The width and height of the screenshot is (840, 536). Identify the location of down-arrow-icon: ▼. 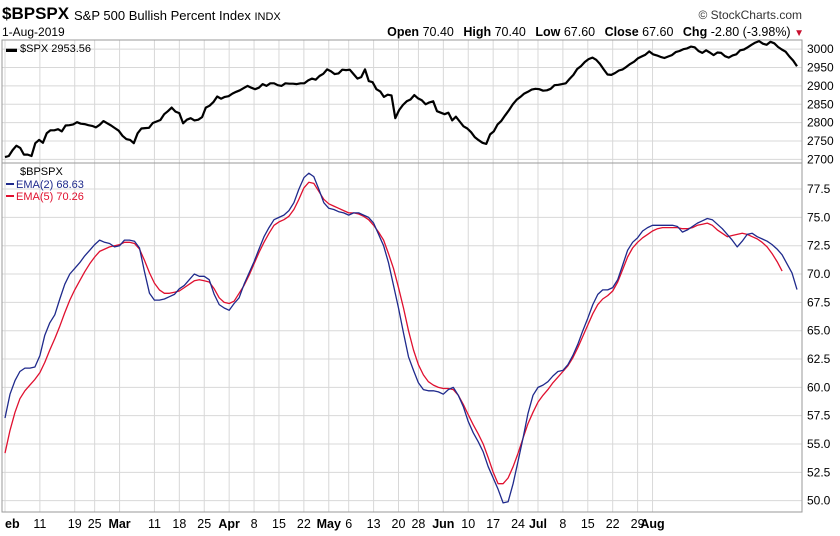
(799, 33).